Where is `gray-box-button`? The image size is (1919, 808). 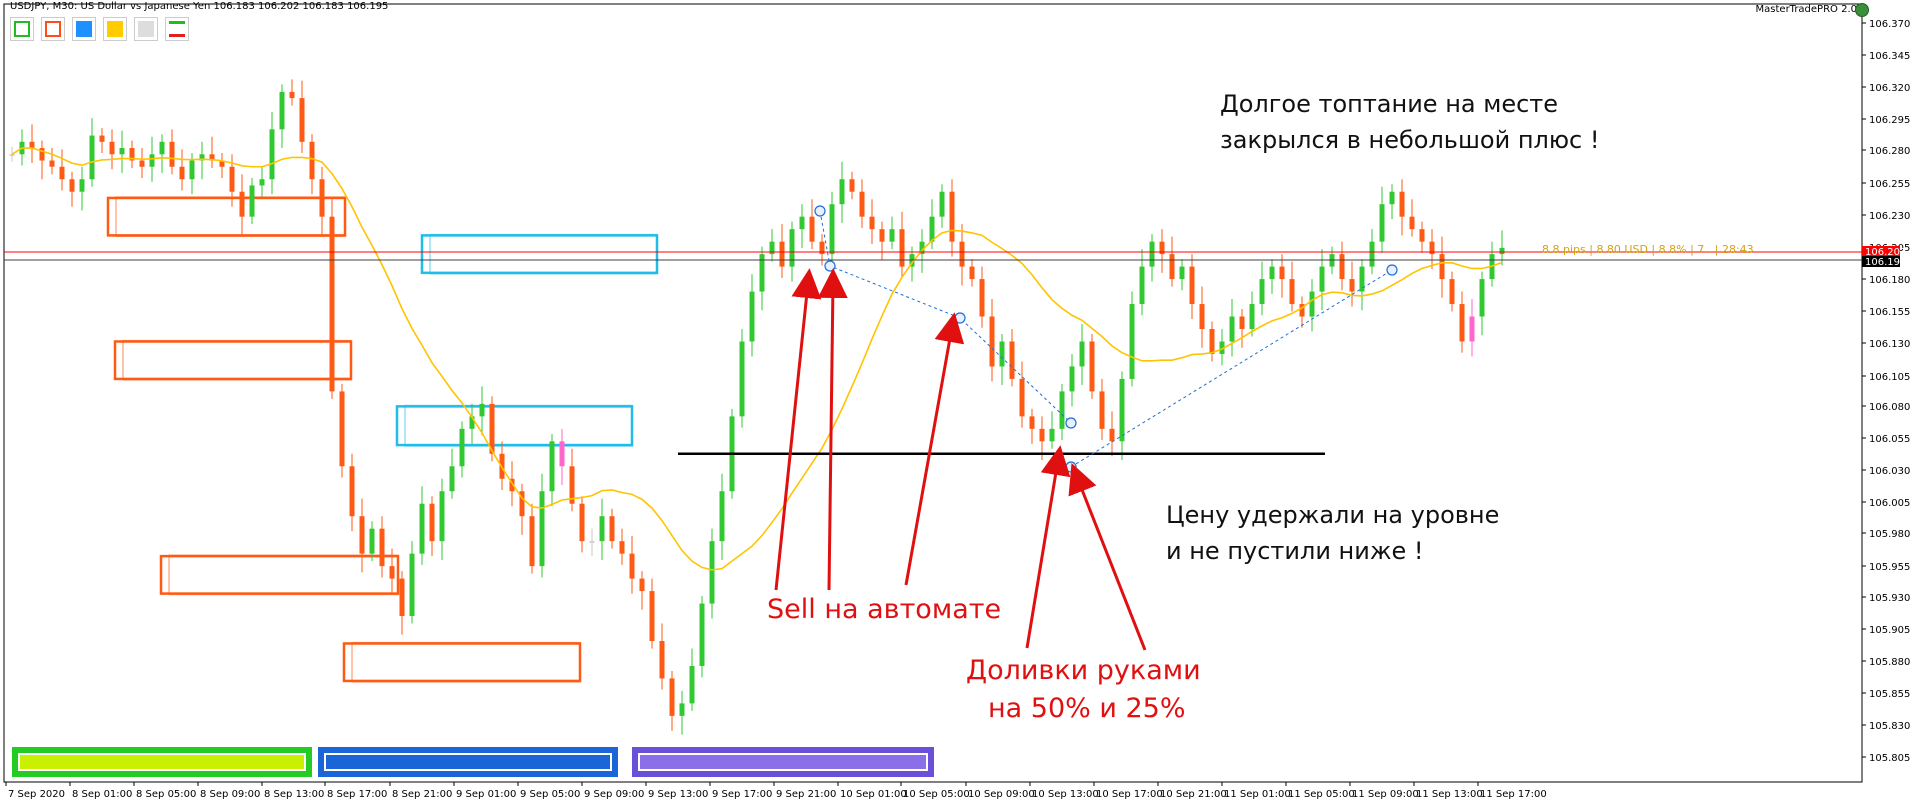
gray-box-button is located at coordinates (146, 29).